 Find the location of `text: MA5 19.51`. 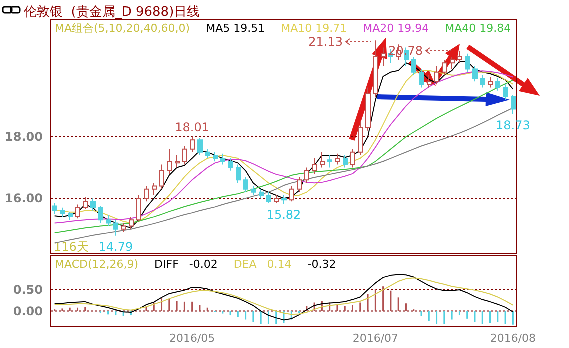

text: MA5 19.51 is located at coordinates (236, 28).